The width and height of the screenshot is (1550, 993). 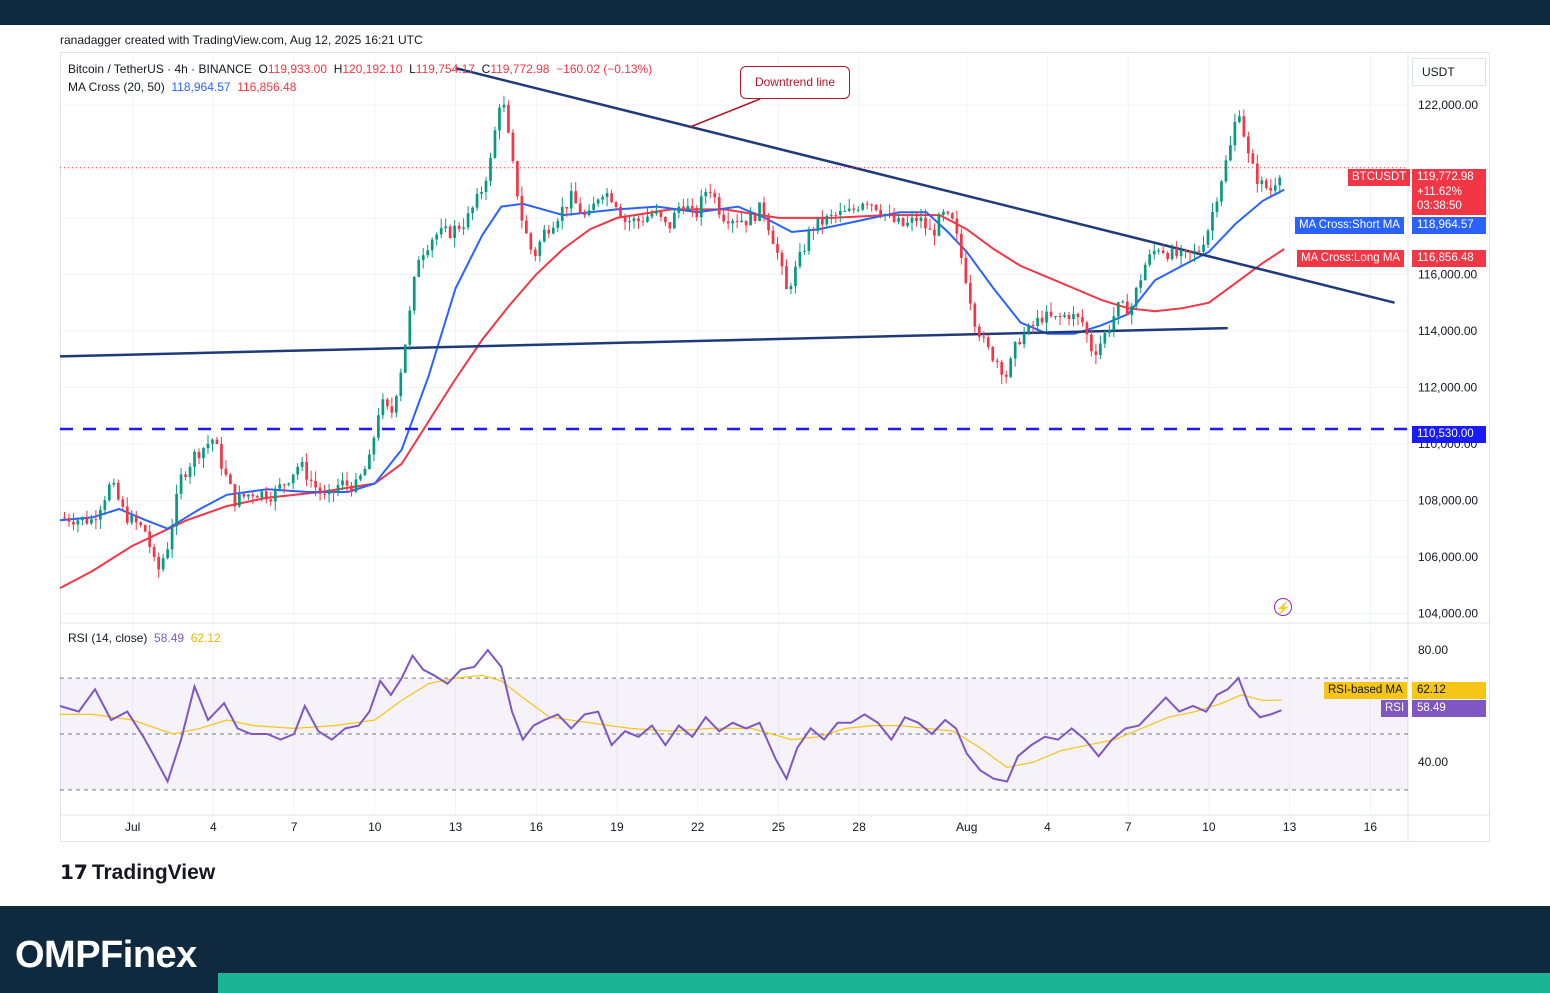 What do you see at coordinates (456, 827) in the screenshot?
I see `time-tick-label: 13` at bounding box center [456, 827].